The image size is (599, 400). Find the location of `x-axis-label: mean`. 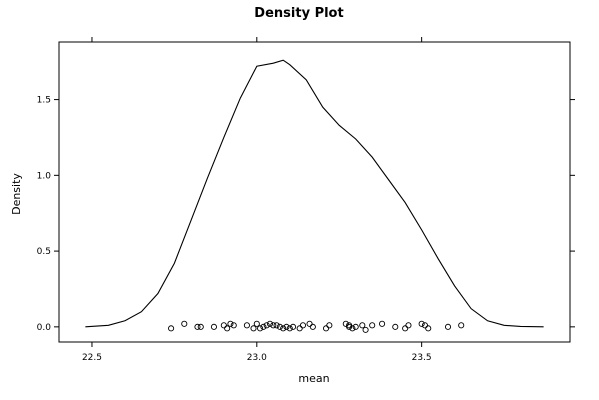

x-axis-label: mean is located at coordinates (313, 378).